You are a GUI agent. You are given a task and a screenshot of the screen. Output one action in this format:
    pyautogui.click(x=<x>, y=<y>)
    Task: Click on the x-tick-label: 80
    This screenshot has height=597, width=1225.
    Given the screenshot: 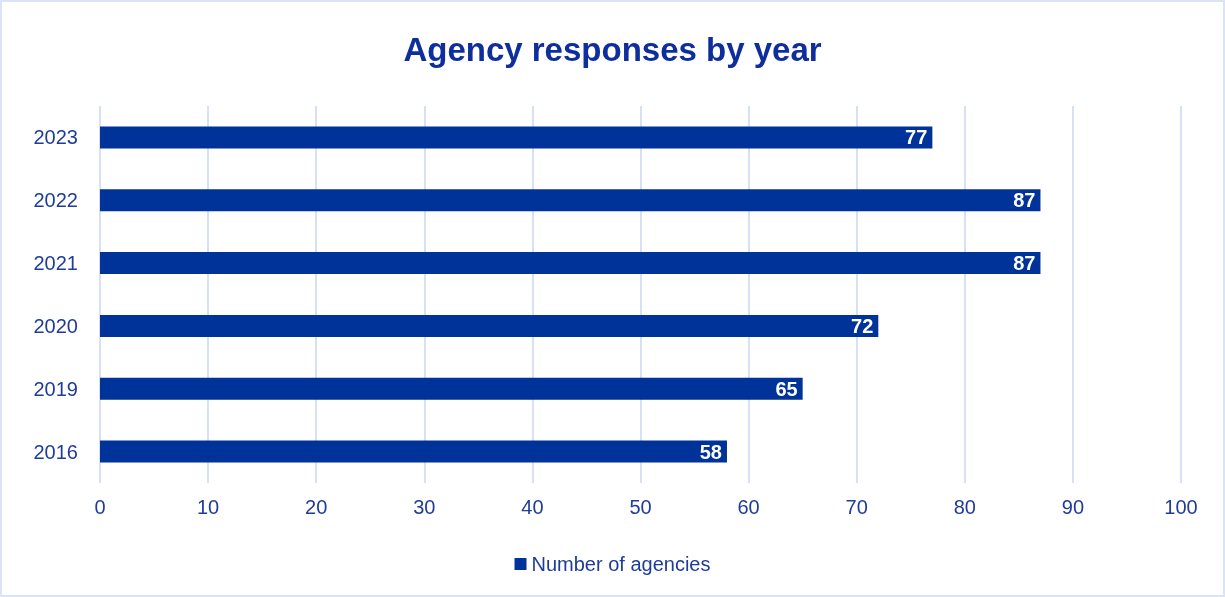 What is the action you would take?
    pyautogui.click(x=964, y=507)
    